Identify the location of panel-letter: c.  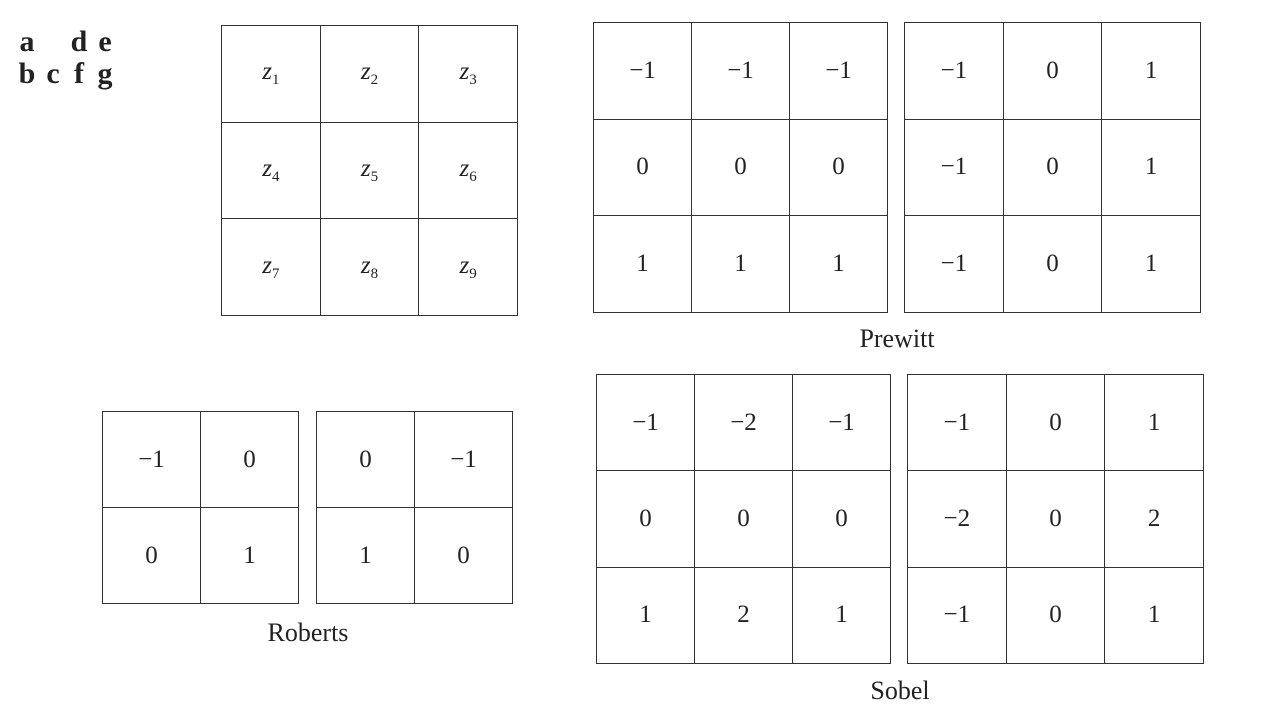
(53, 73).